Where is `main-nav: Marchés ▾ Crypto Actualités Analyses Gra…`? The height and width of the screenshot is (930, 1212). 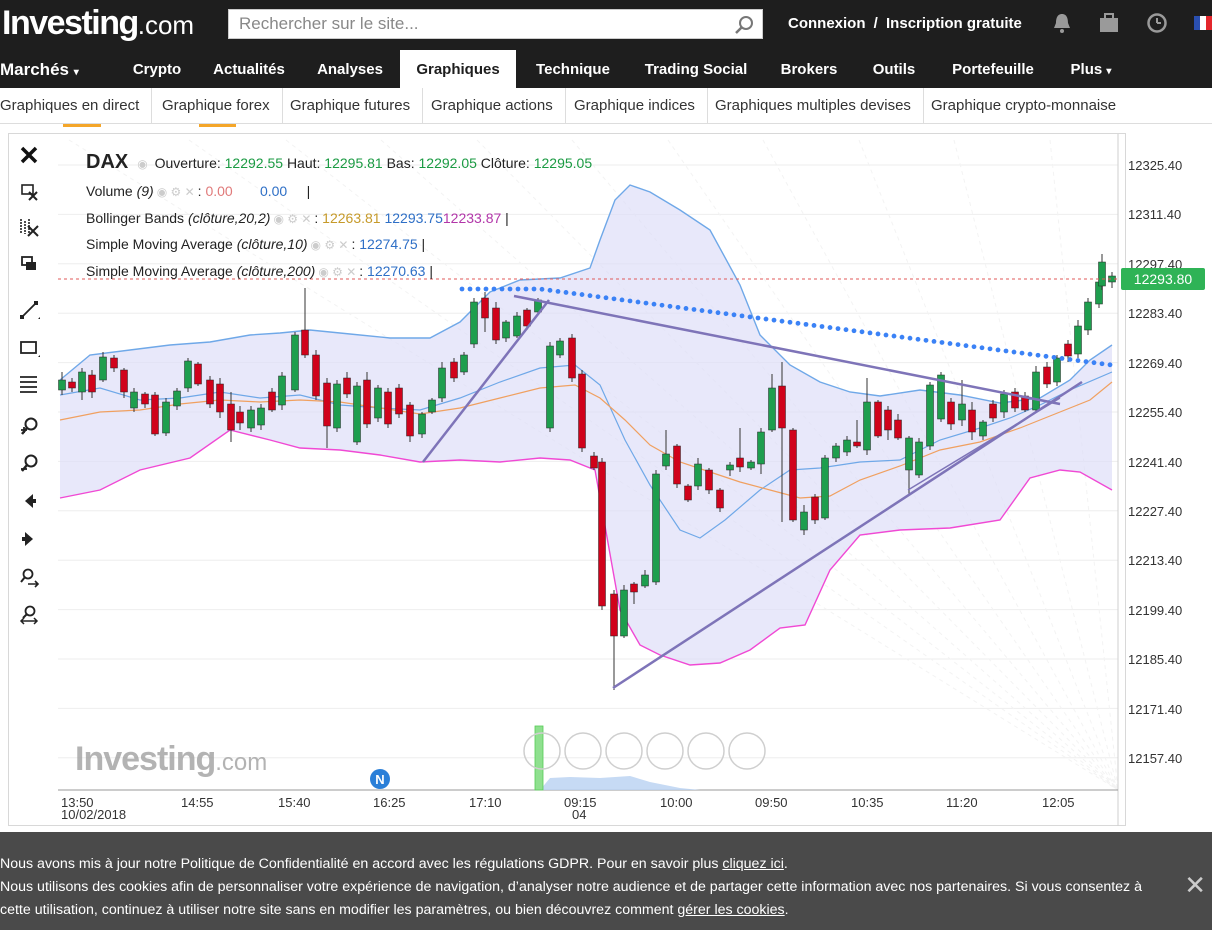 main-nav: Marchés ▾ Crypto Actualités Analyses Gra… is located at coordinates (606, 69).